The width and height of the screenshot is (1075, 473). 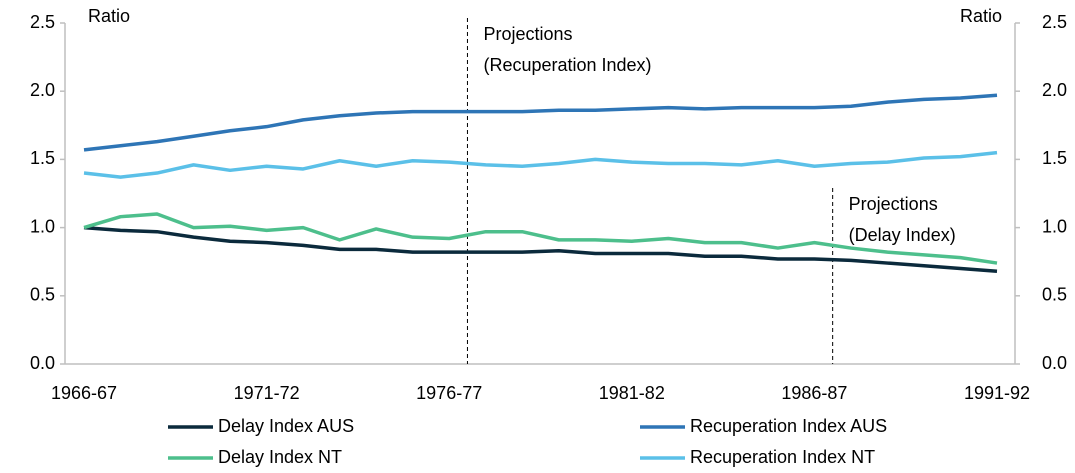 I want to click on x-tick-label: 1966-67, so click(x=84, y=393).